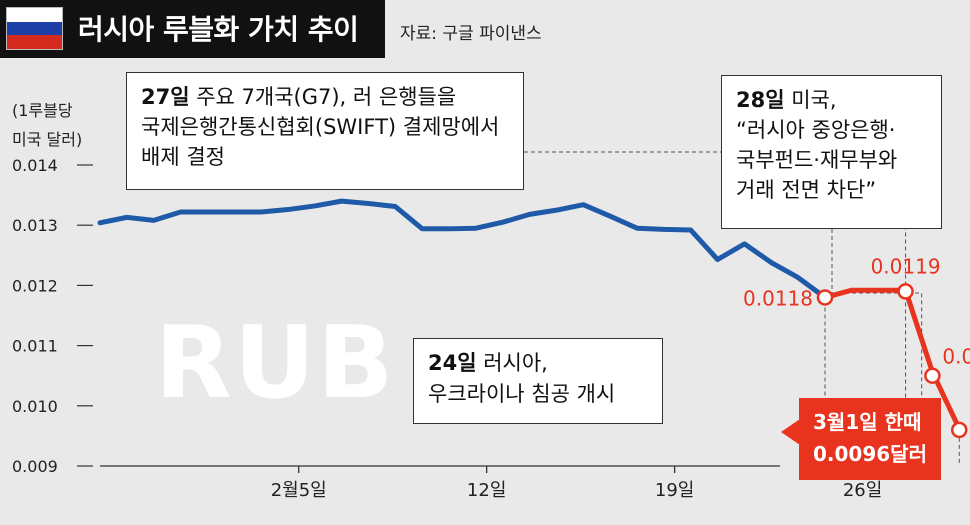 This screenshot has width=970, height=525. I want to click on title-bar: 러시아 루블화 가치 추이, so click(192, 29).